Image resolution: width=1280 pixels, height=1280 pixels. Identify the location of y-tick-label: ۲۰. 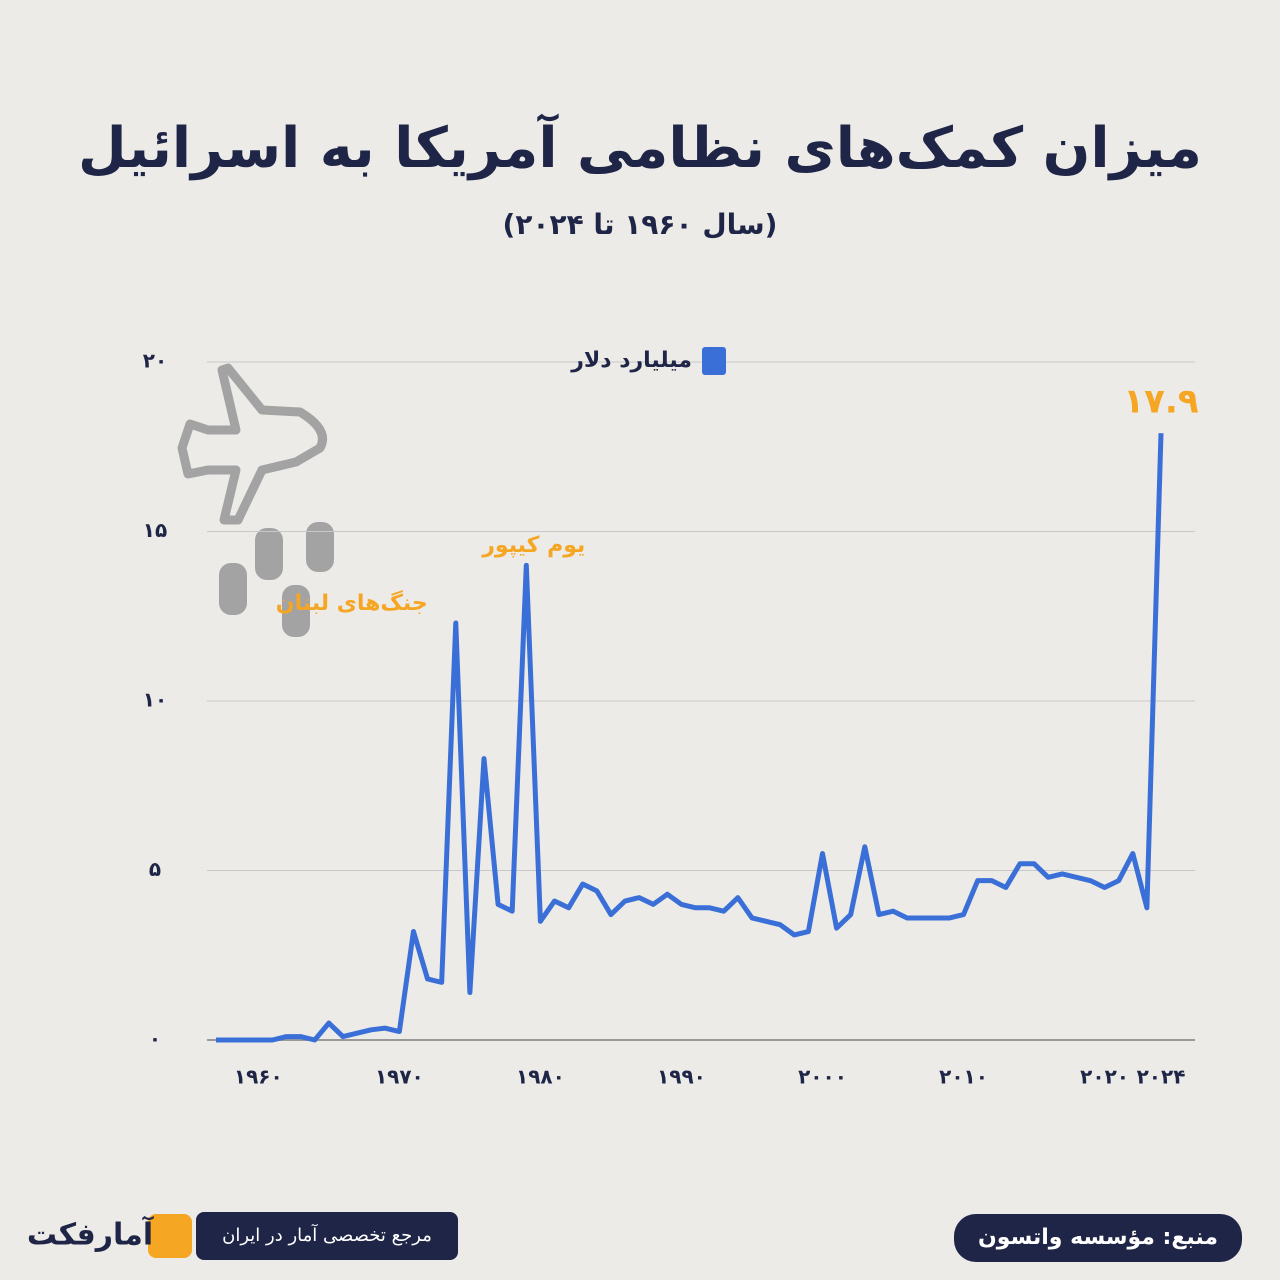
(155, 361).